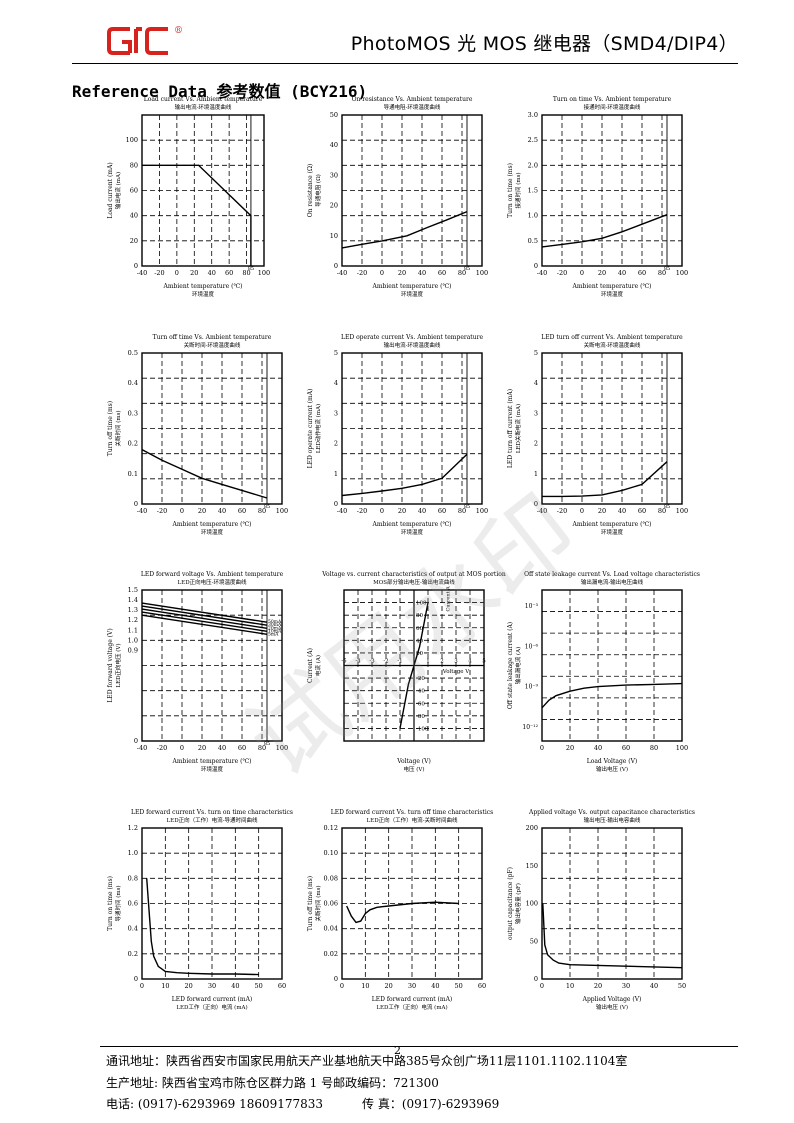  What do you see at coordinates (133, 600) in the screenshot?
I see `y-tick-label: 1.4` at bounding box center [133, 600].